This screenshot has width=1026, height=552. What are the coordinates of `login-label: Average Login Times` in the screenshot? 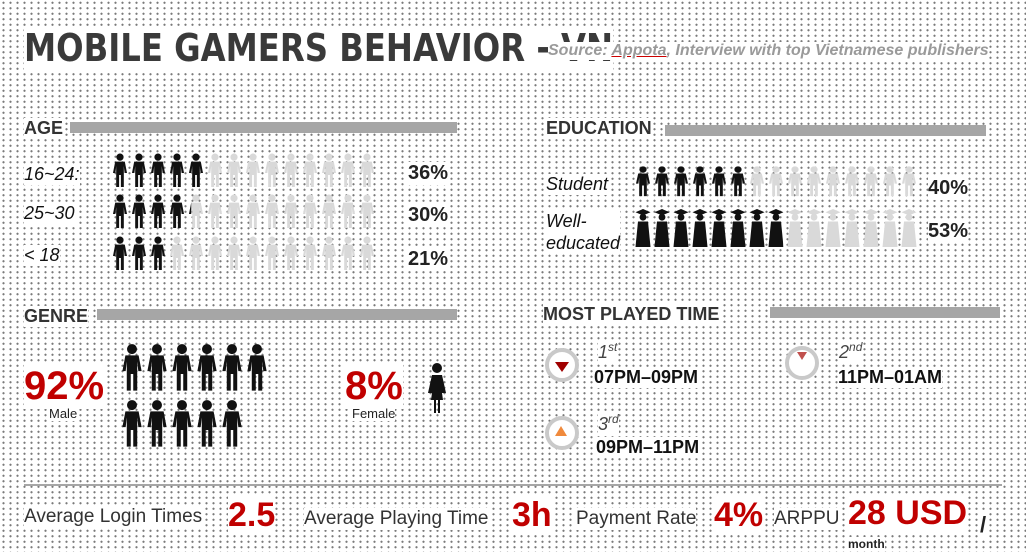 It's located at (113, 517).